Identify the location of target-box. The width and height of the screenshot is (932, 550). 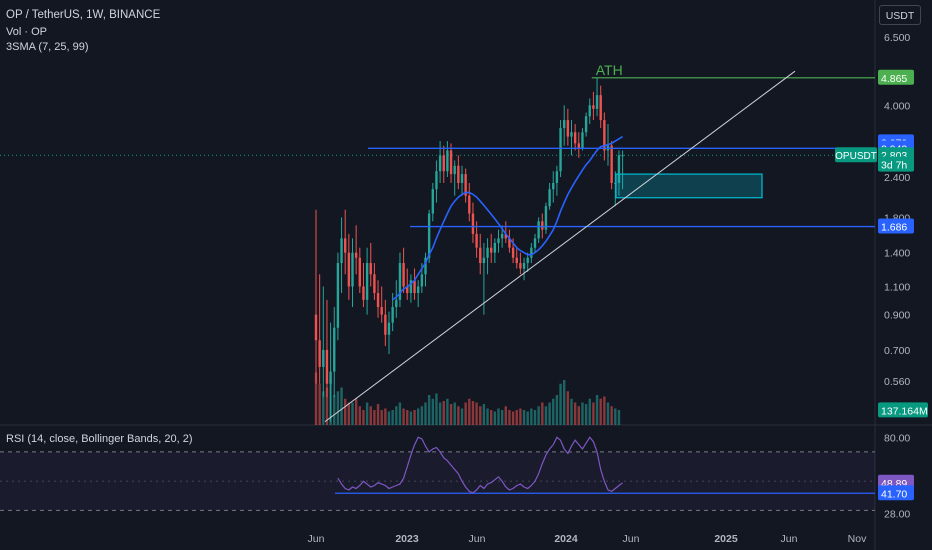
(689, 186).